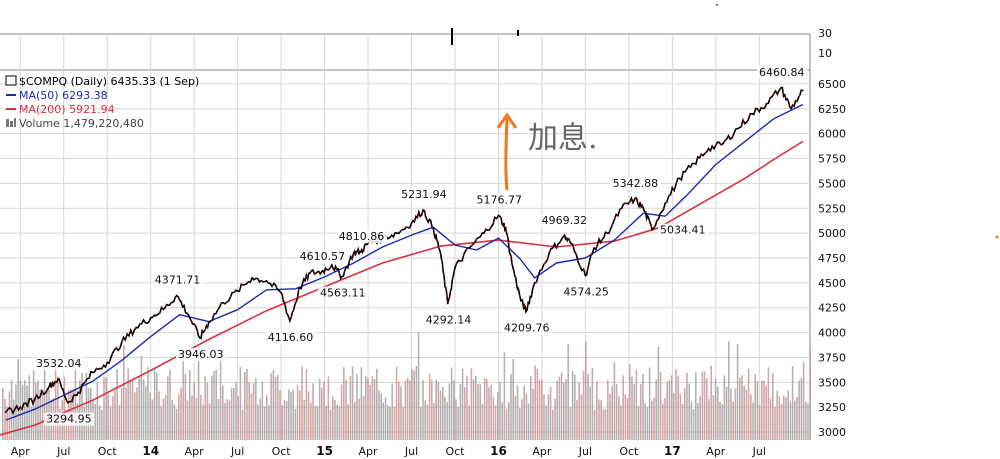 This screenshot has height=459, width=1000. I want to click on price-annotation: 4969.32, so click(565, 220).